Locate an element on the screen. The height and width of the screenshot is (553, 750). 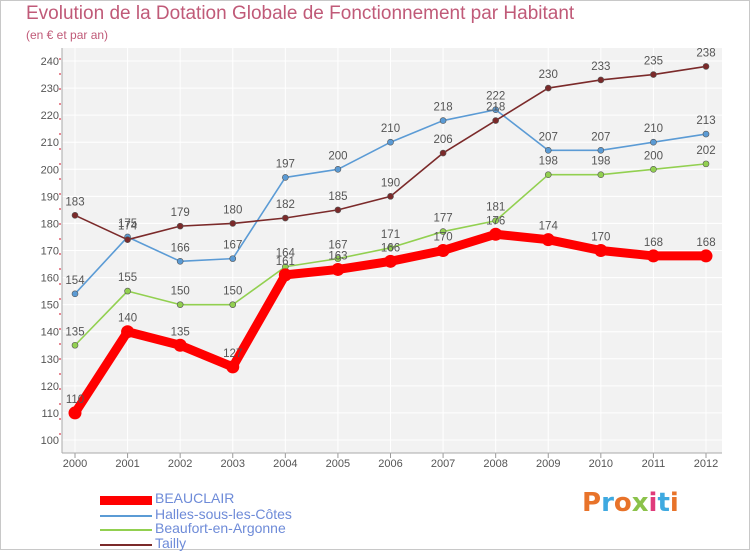
data-label: 171 is located at coordinates (390, 235).